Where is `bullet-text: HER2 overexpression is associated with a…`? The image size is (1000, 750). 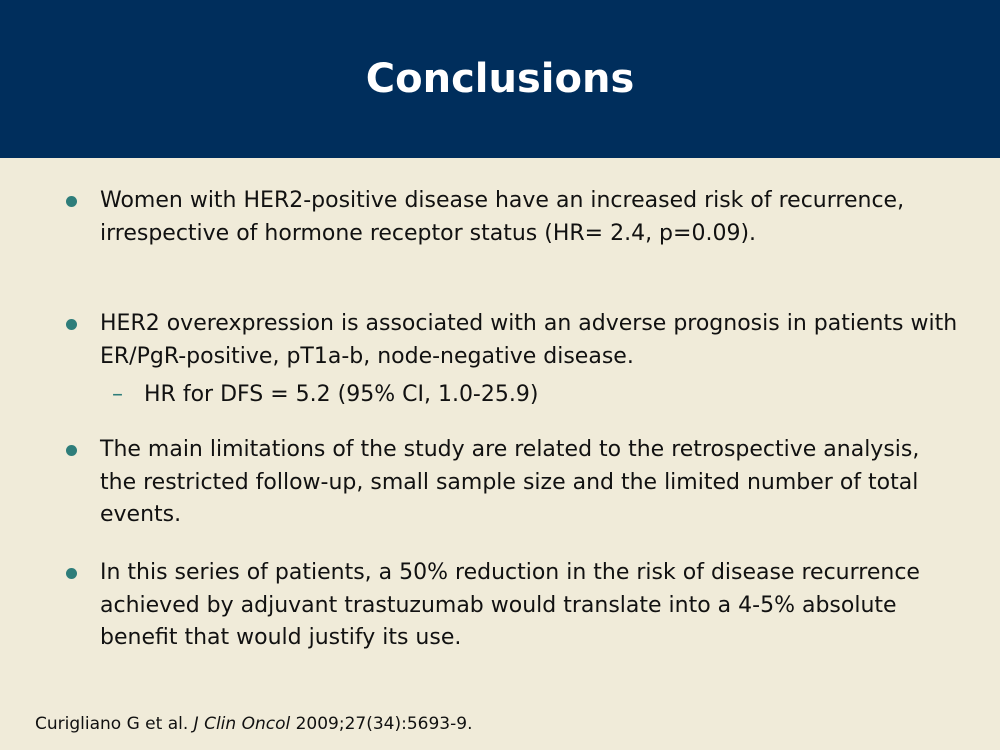
bullet-text: HER2 overexpression is associated with a… is located at coordinates (529, 340).